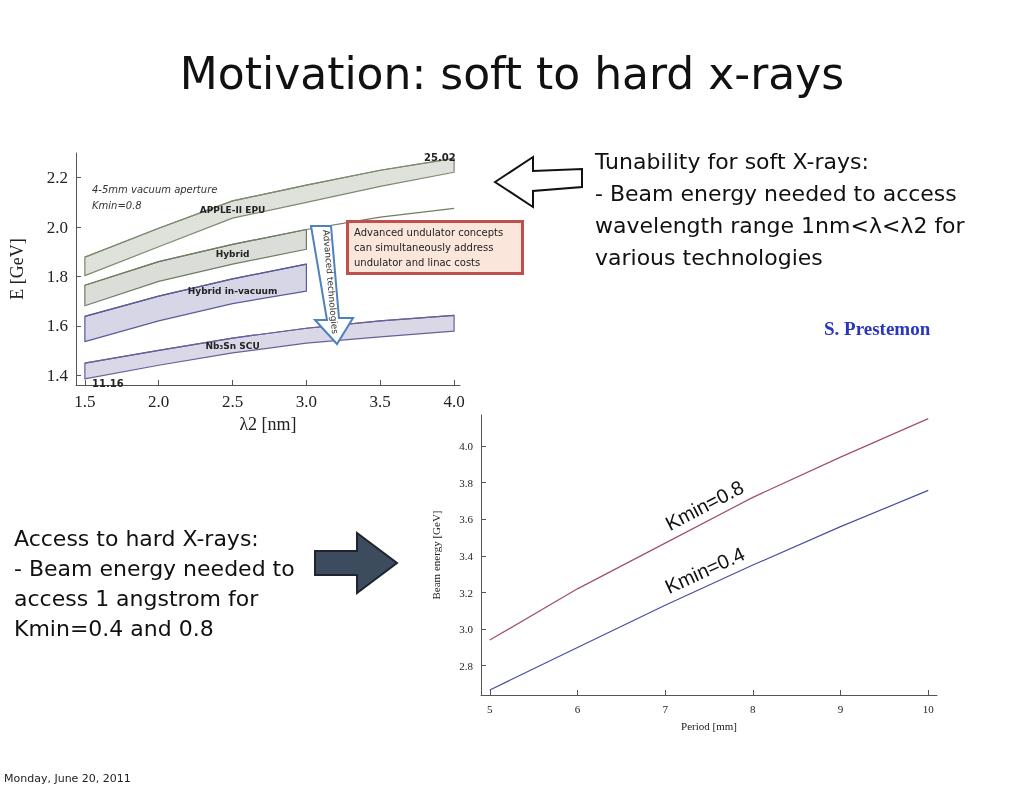 This screenshot has height=791, width=1024. I want to click on y-tick-label: 2.2, so click(57, 178).